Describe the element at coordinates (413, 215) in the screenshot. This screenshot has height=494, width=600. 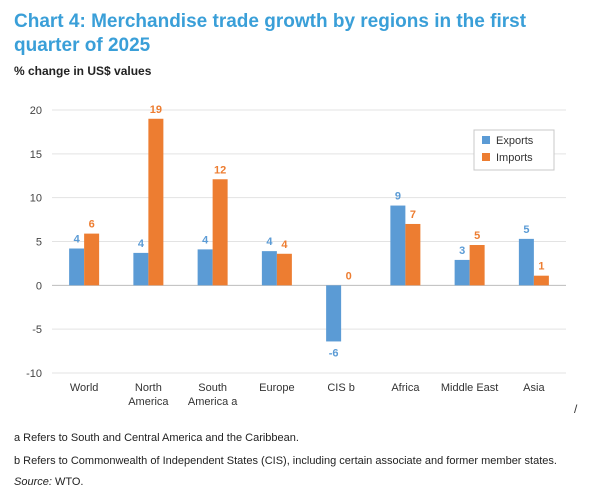
I see `data-label-imports: 7` at that location.